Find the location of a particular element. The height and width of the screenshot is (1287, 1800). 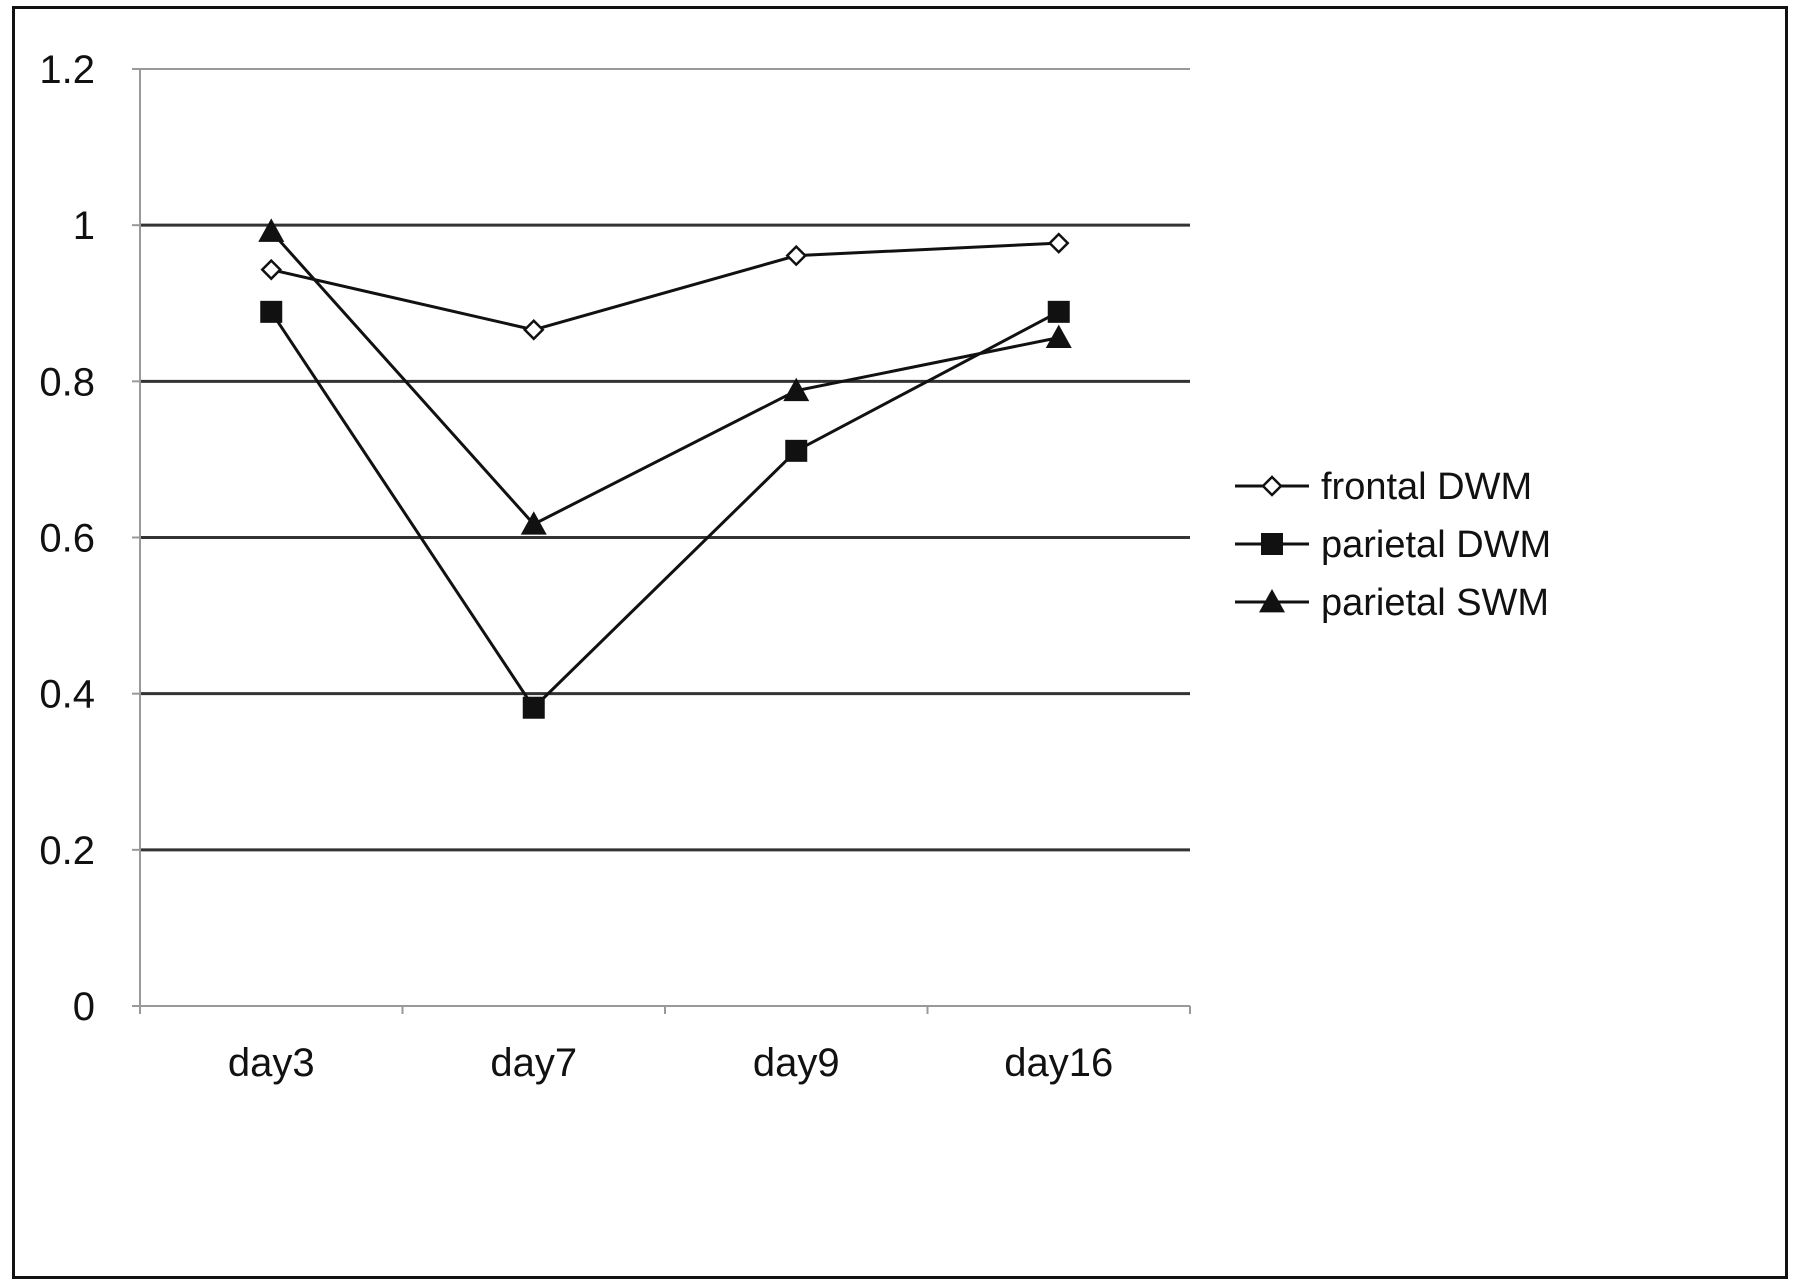

legend-label: frontal DWM is located at coordinates (1426, 487).